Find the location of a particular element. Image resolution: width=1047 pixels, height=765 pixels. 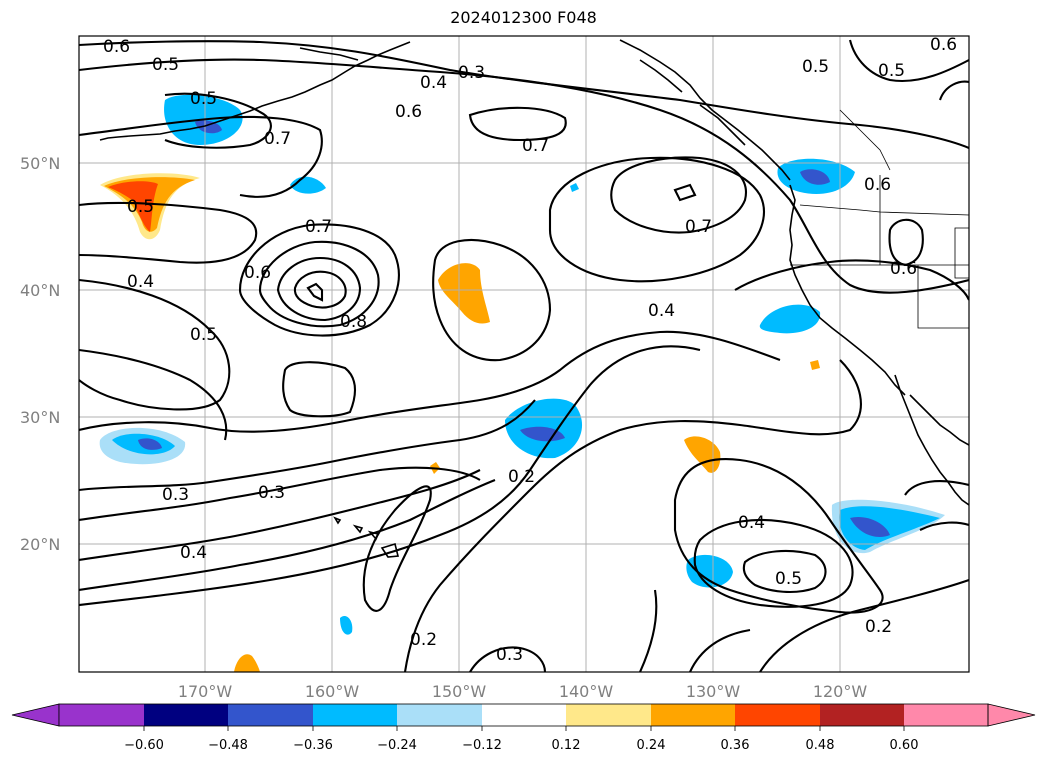

longitude-label: 120°W is located at coordinates (840, 691).